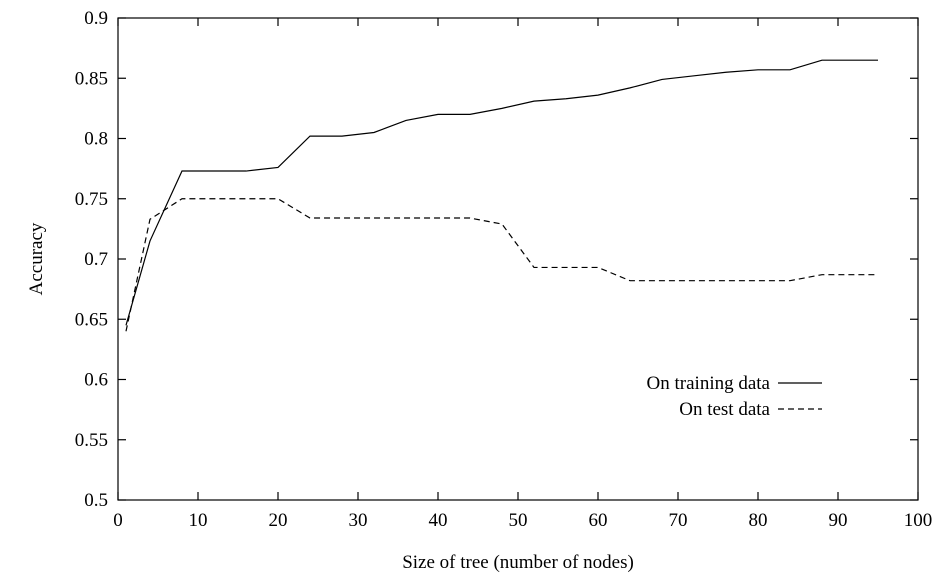  Describe the element at coordinates (678, 520) in the screenshot. I see `x-tick-label: 70` at that location.